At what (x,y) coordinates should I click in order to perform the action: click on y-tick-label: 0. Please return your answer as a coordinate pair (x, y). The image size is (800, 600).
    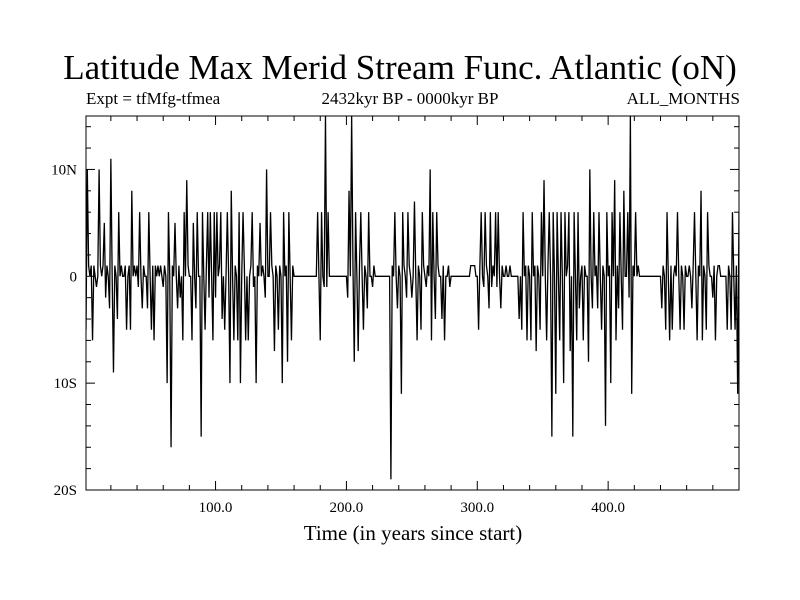
    Looking at the image, I should click on (74, 277).